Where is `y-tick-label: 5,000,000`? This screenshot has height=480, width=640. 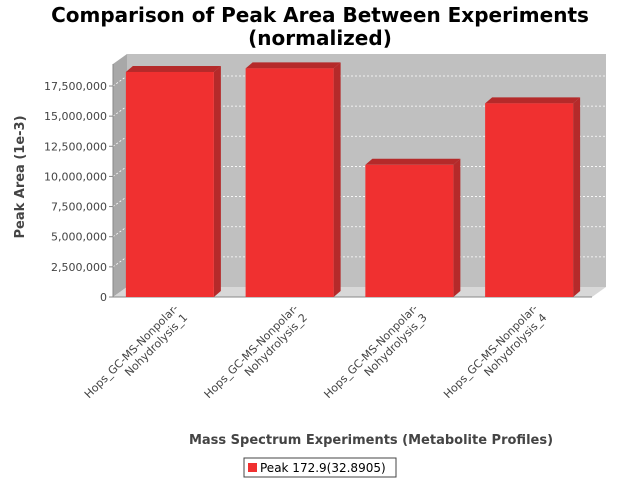 y-tick-label: 5,000,000 is located at coordinates (79, 237).